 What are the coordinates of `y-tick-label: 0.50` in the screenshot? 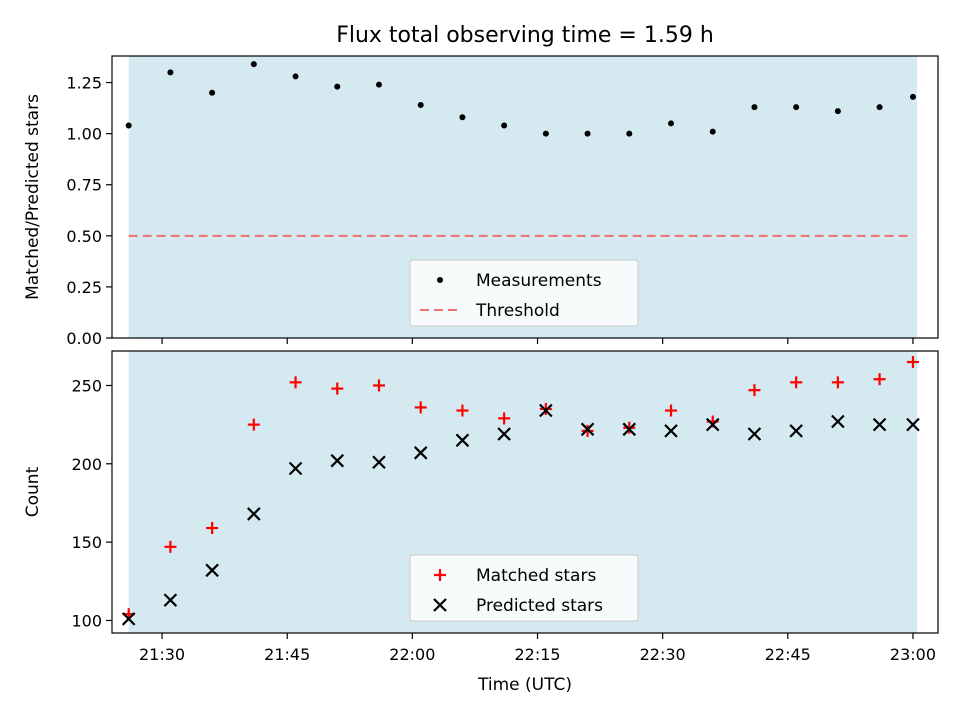 It's located at (84, 236).